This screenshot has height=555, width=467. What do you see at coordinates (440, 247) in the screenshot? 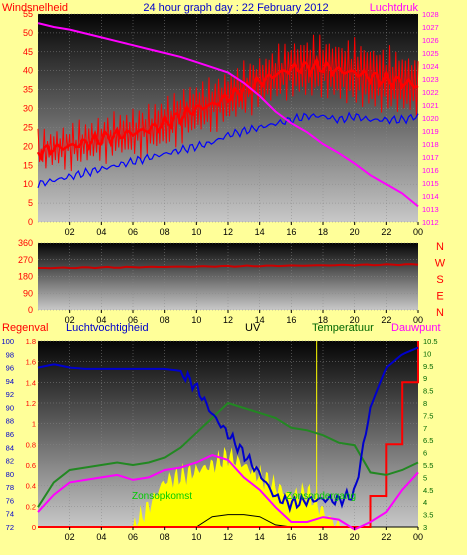
I see `compass-letter: N` at bounding box center [440, 247].